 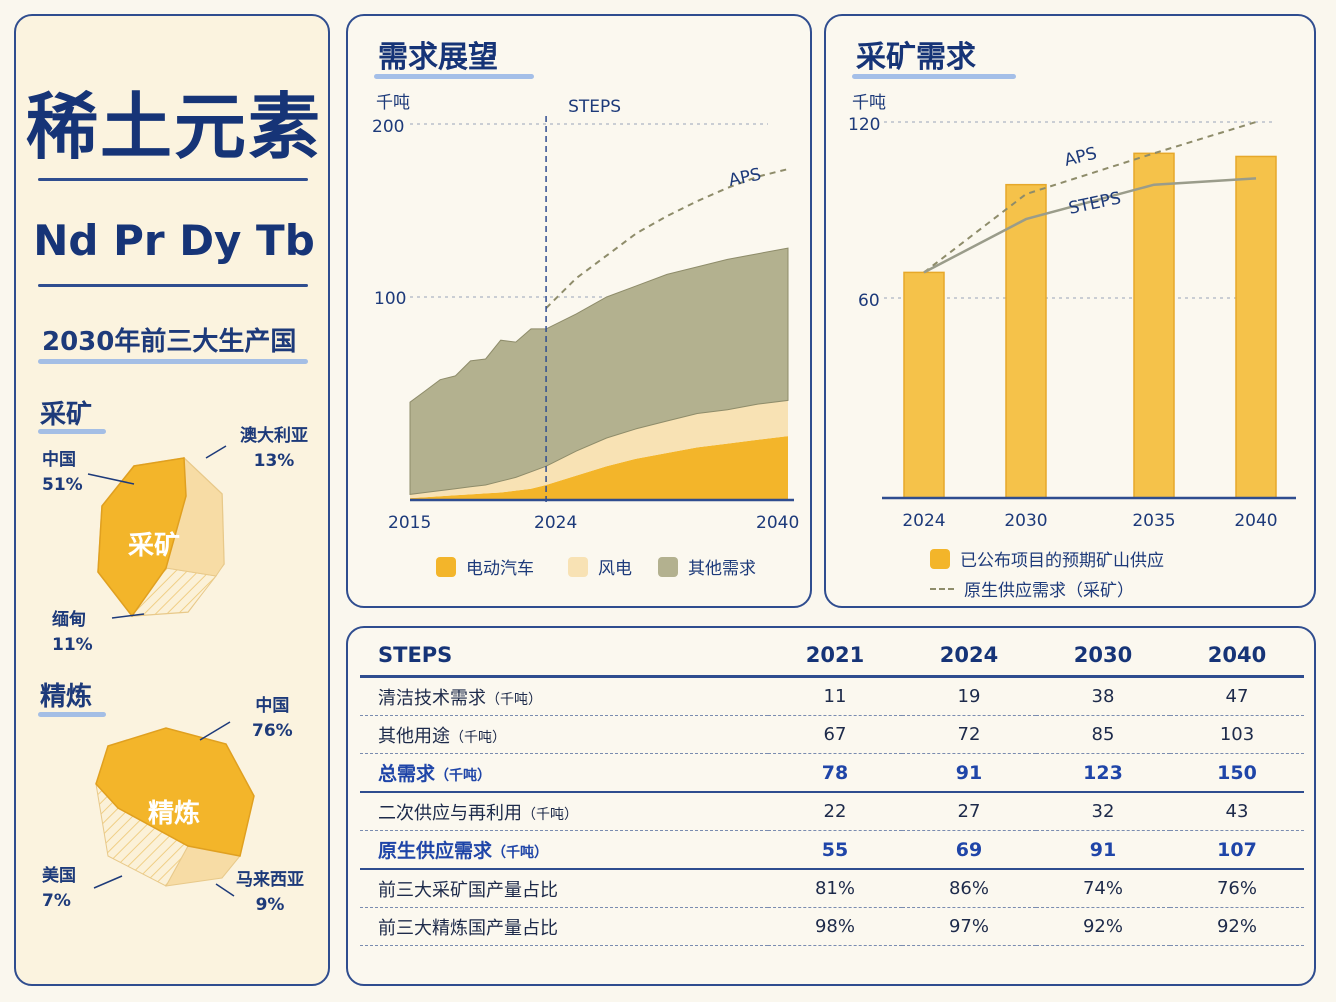 What do you see at coordinates (832, 926) in the screenshot?
I see `table-row: 前三大精炼国产量占比 98% 97% 92% 92%` at bounding box center [832, 926].